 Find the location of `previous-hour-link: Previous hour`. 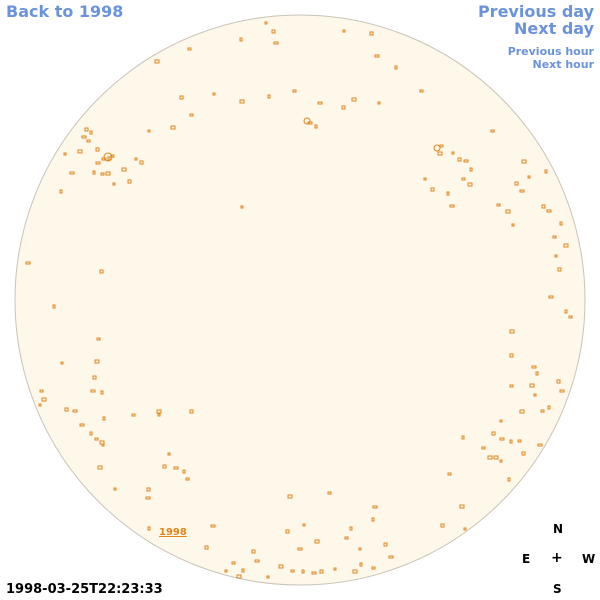

previous-hour-link: Previous hour is located at coordinates (550, 51).